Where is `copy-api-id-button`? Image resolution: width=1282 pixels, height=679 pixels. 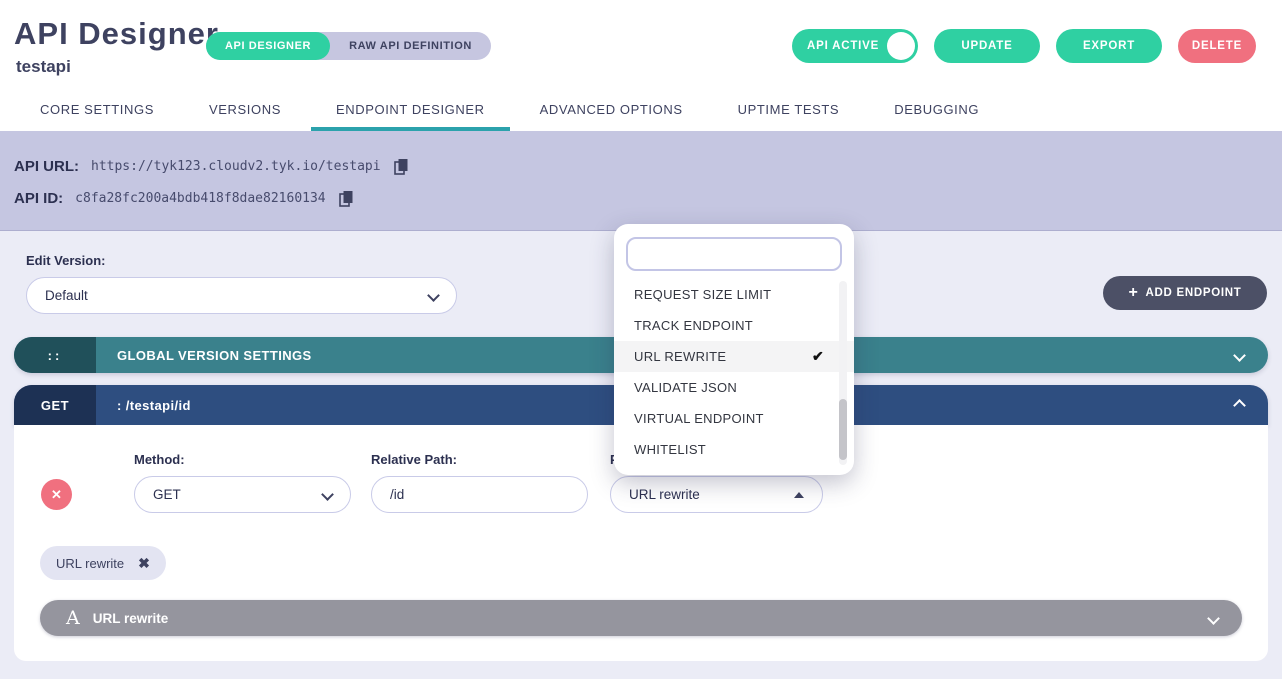 copy-api-id-button is located at coordinates (346, 198).